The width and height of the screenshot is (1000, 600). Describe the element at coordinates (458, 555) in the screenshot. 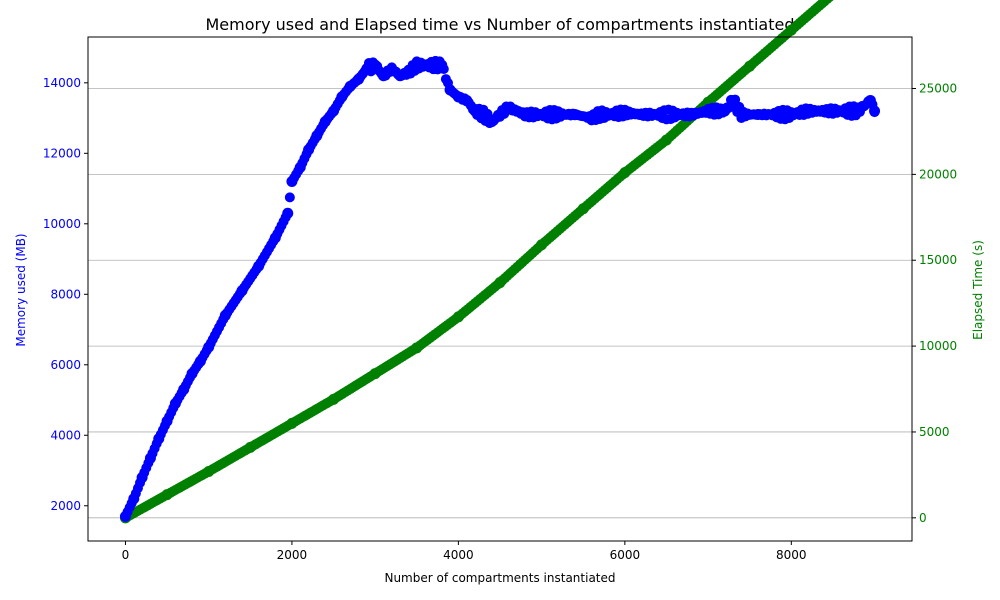

I see `x-tick-label: 4000` at that location.